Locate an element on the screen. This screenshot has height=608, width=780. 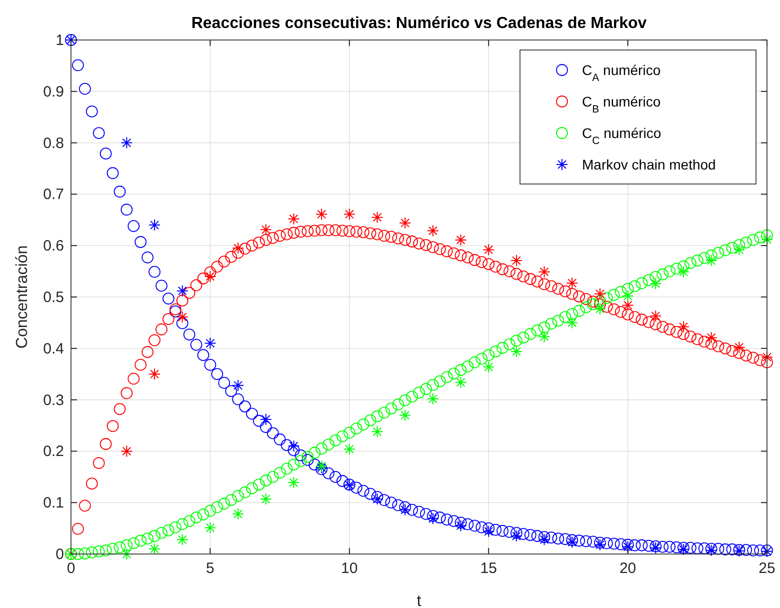
y-tick-label: 0.2 is located at coordinates (53, 451).